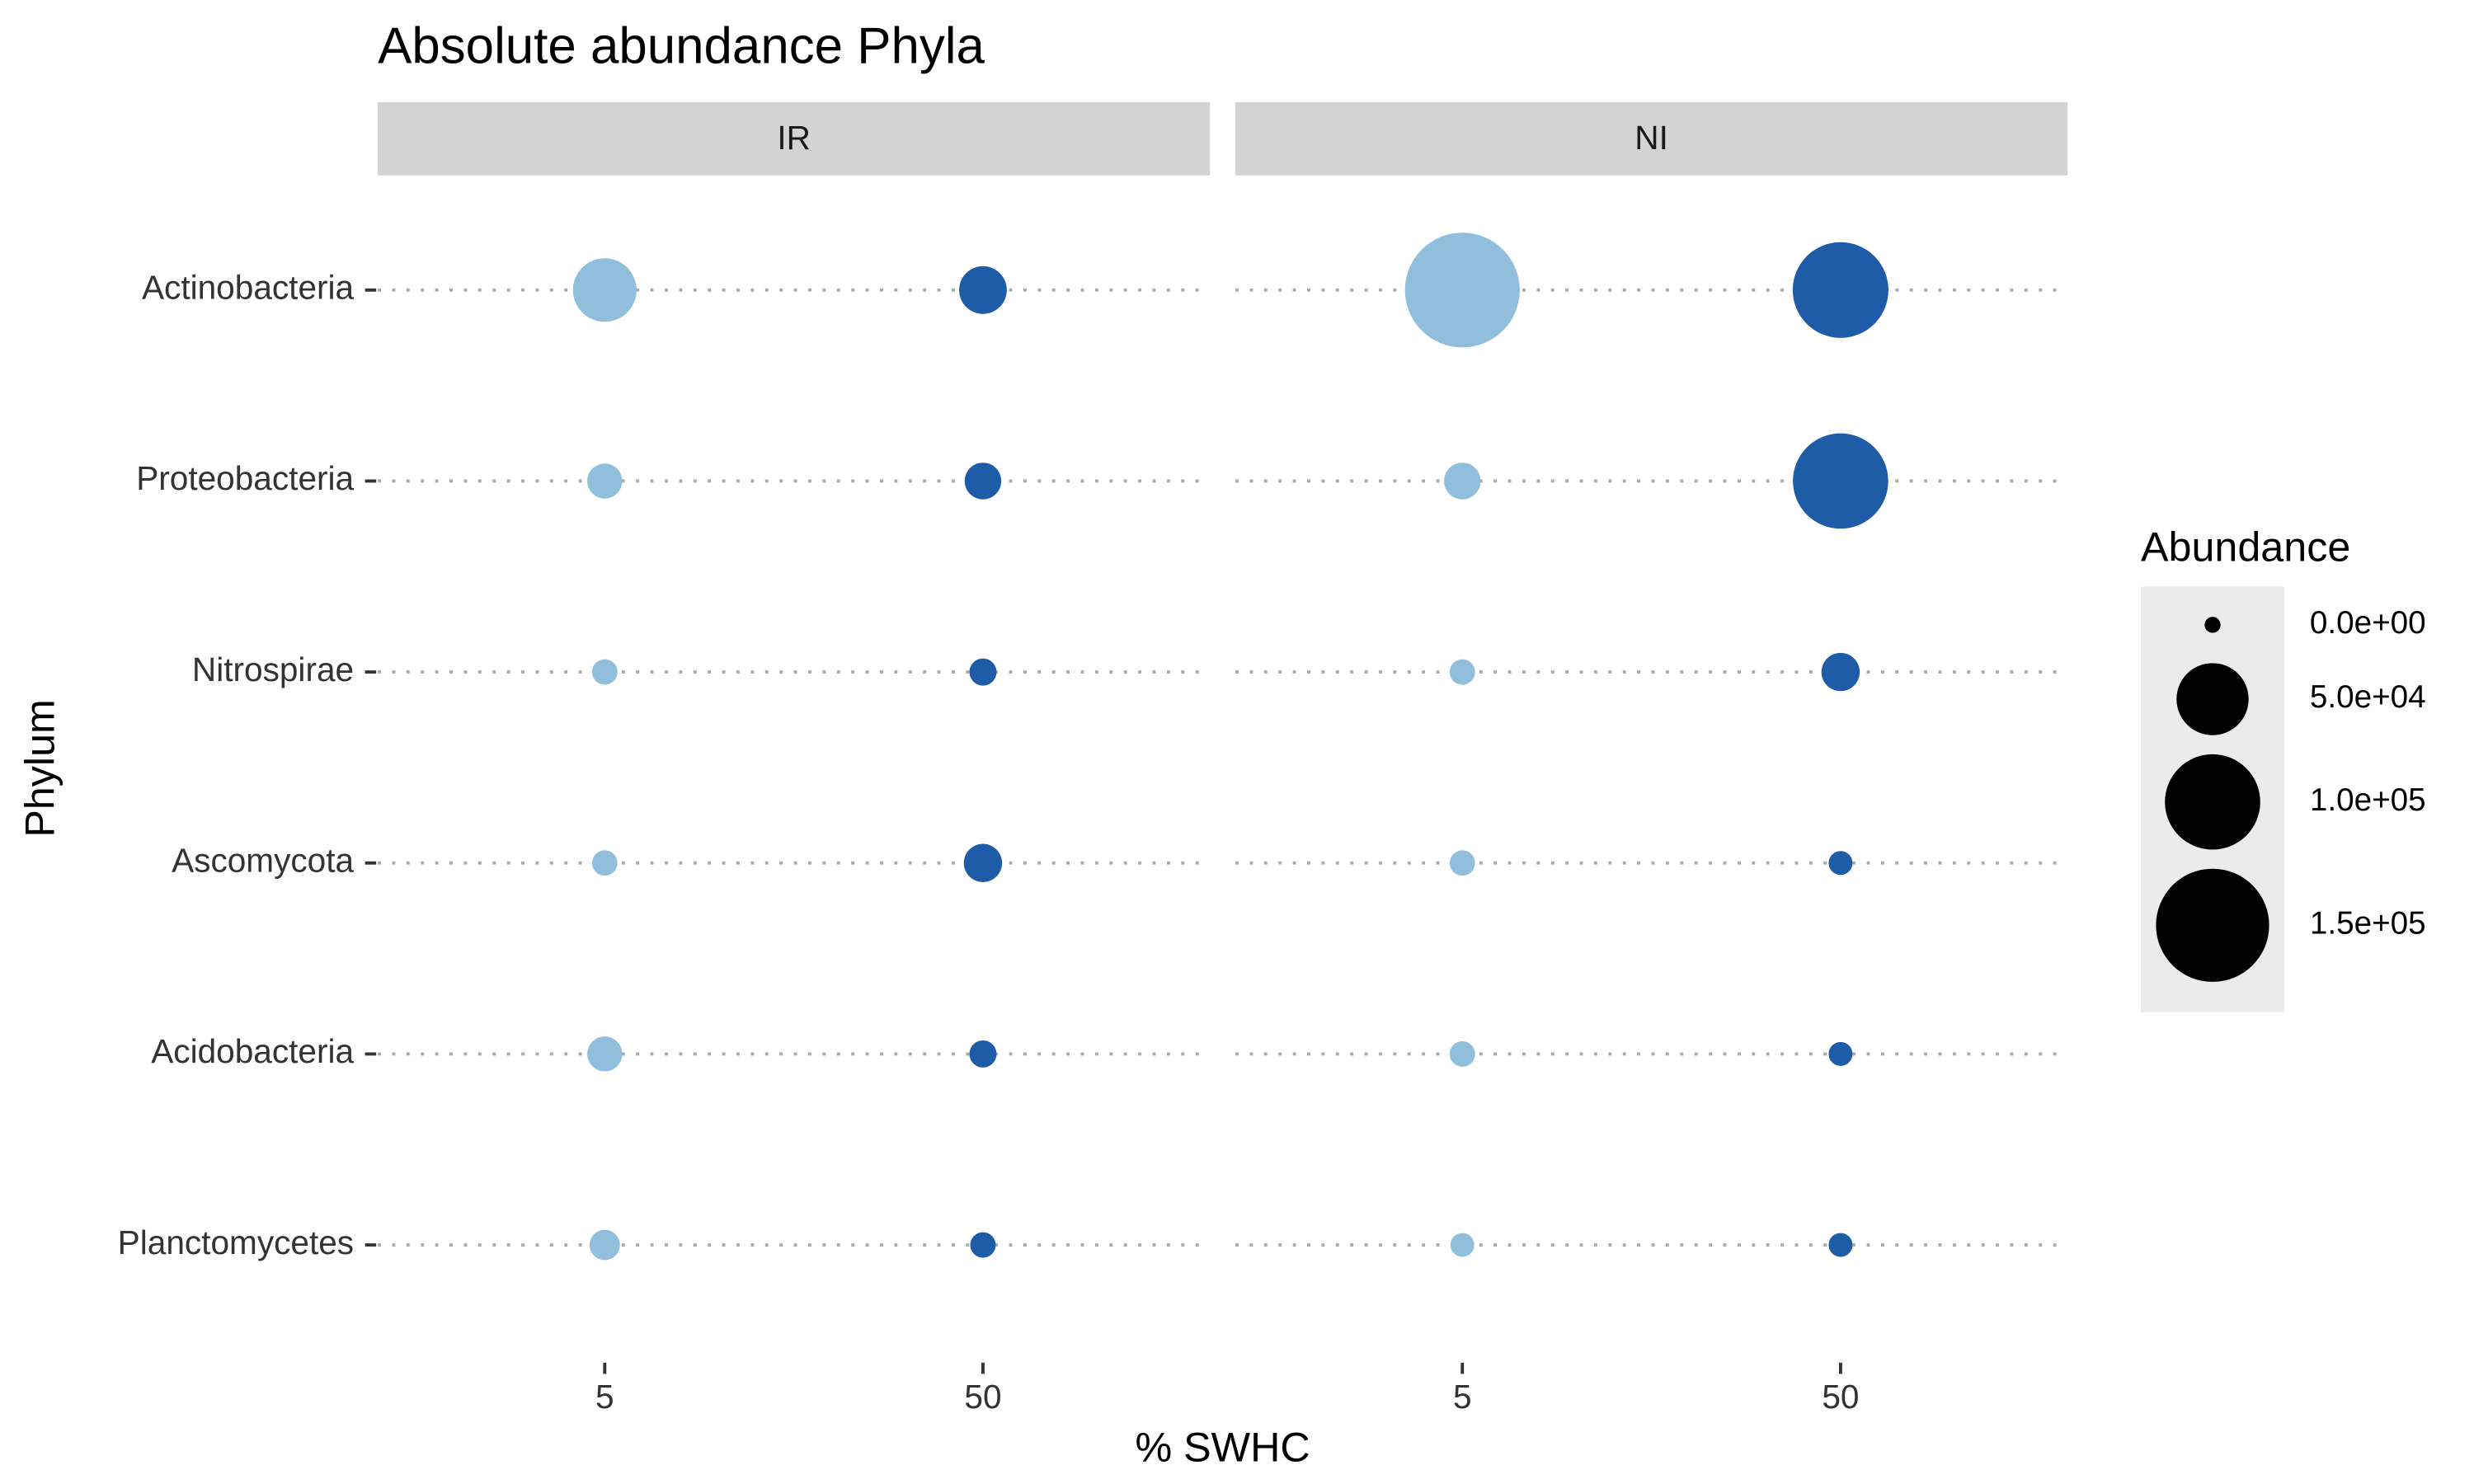  What do you see at coordinates (248, 288) in the screenshot?
I see `y-tick-label: Actinobacteria` at bounding box center [248, 288].